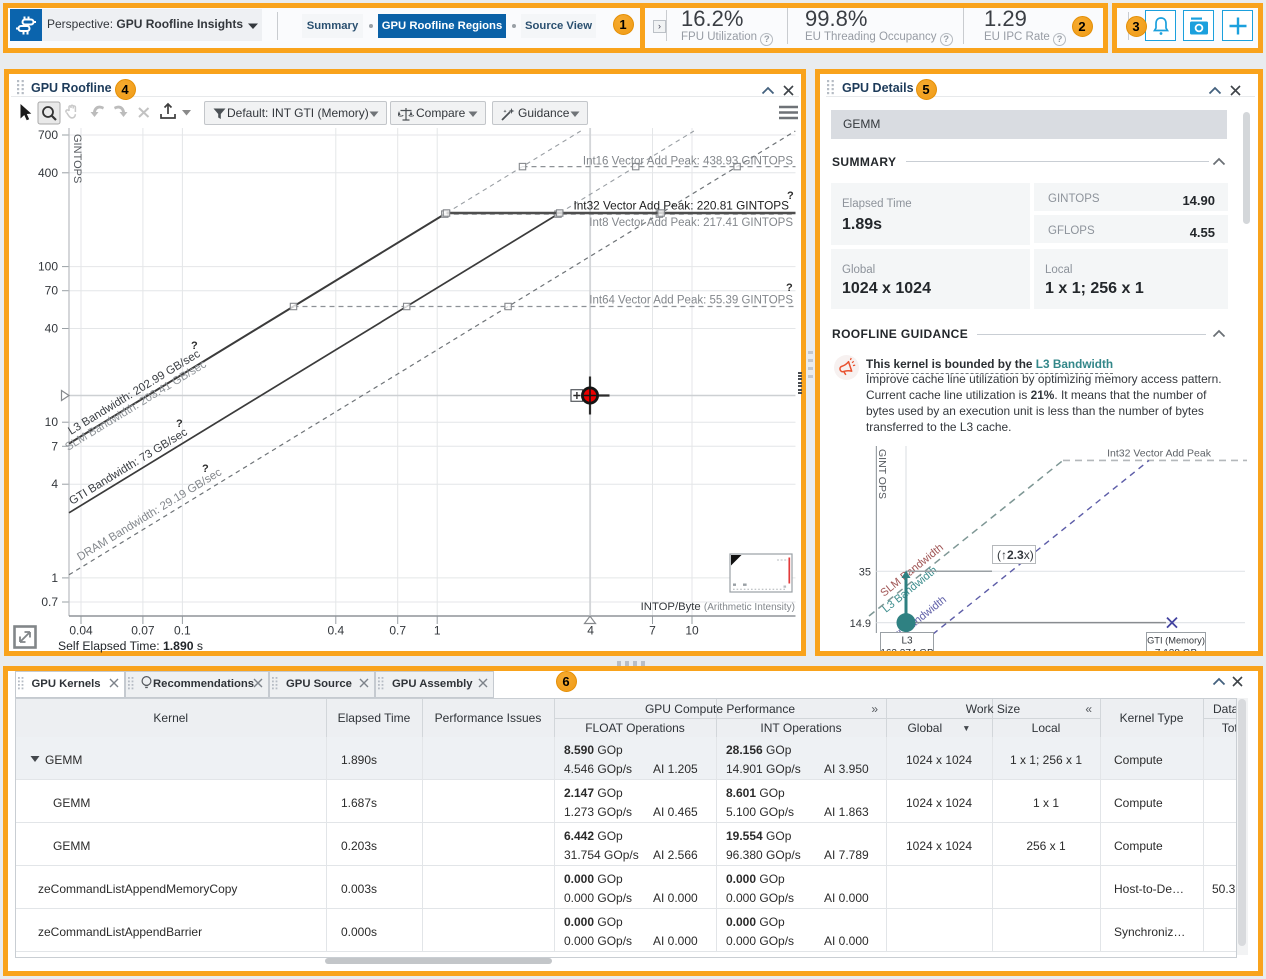 This screenshot has width=1266, height=979. What do you see at coordinates (77, 158) in the screenshot?
I see `svg-text: GINTOPS` at bounding box center [77, 158].